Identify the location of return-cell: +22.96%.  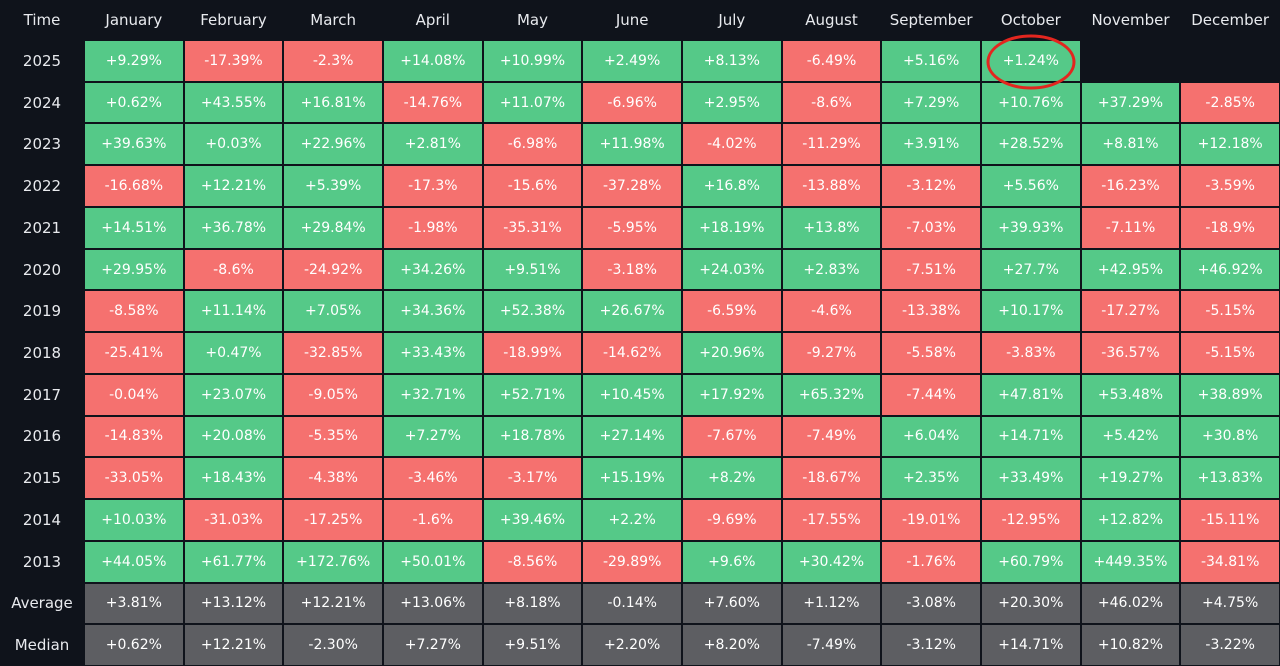
(333, 144).